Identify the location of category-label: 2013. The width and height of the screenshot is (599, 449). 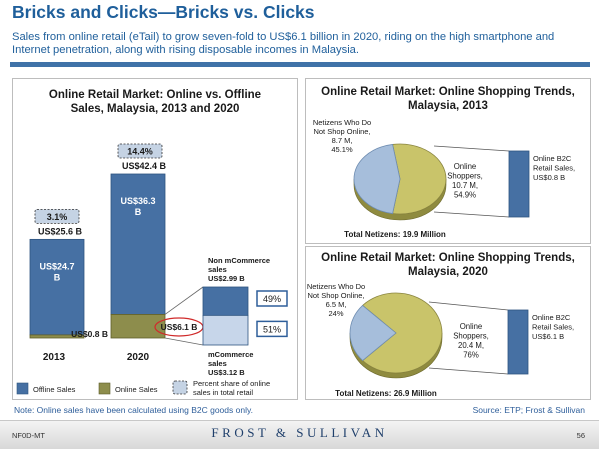
(54, 357).